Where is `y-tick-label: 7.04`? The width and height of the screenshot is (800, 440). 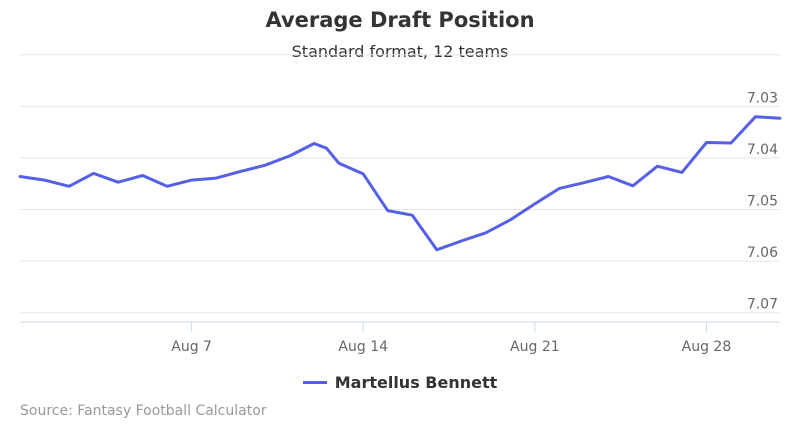
y-tick-label: 7.04 is located at coordinates (762, 150).